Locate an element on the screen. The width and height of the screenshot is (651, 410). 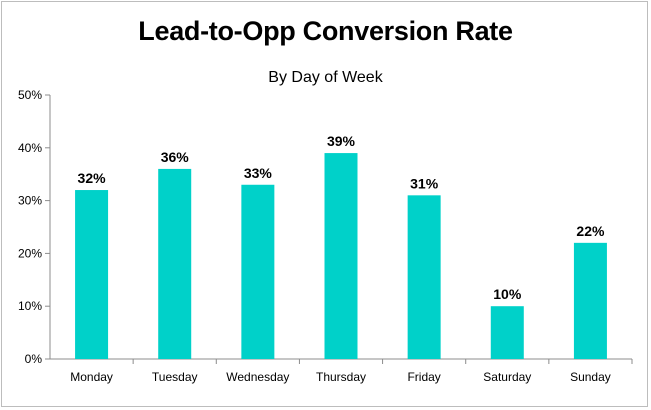
y-tick-label: 0% is located at coordinates (34, 359).